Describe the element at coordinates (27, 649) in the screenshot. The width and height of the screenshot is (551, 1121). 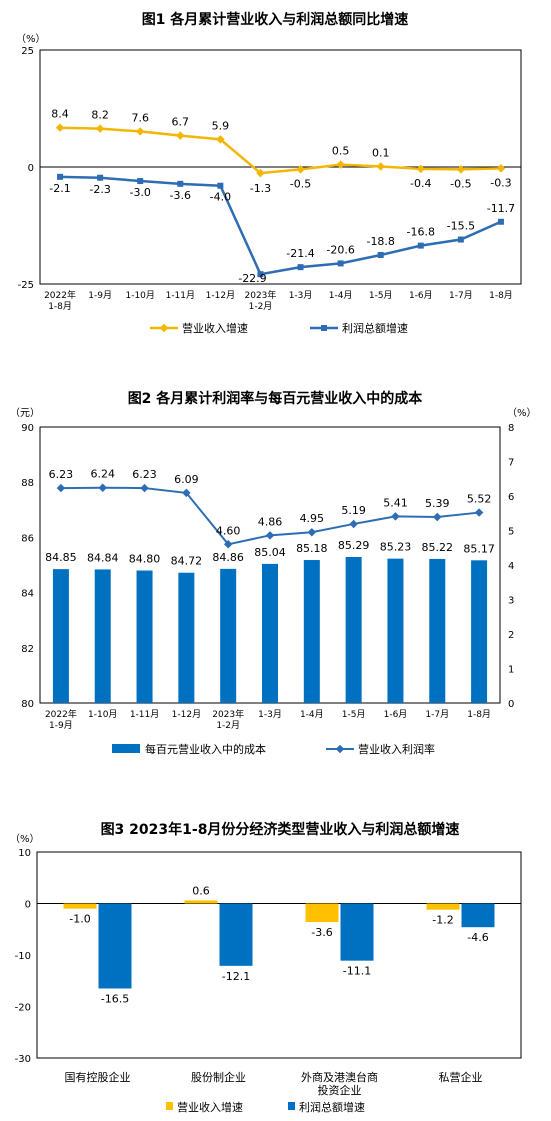
I see `chart2-y-tick-left: 82` at that location.